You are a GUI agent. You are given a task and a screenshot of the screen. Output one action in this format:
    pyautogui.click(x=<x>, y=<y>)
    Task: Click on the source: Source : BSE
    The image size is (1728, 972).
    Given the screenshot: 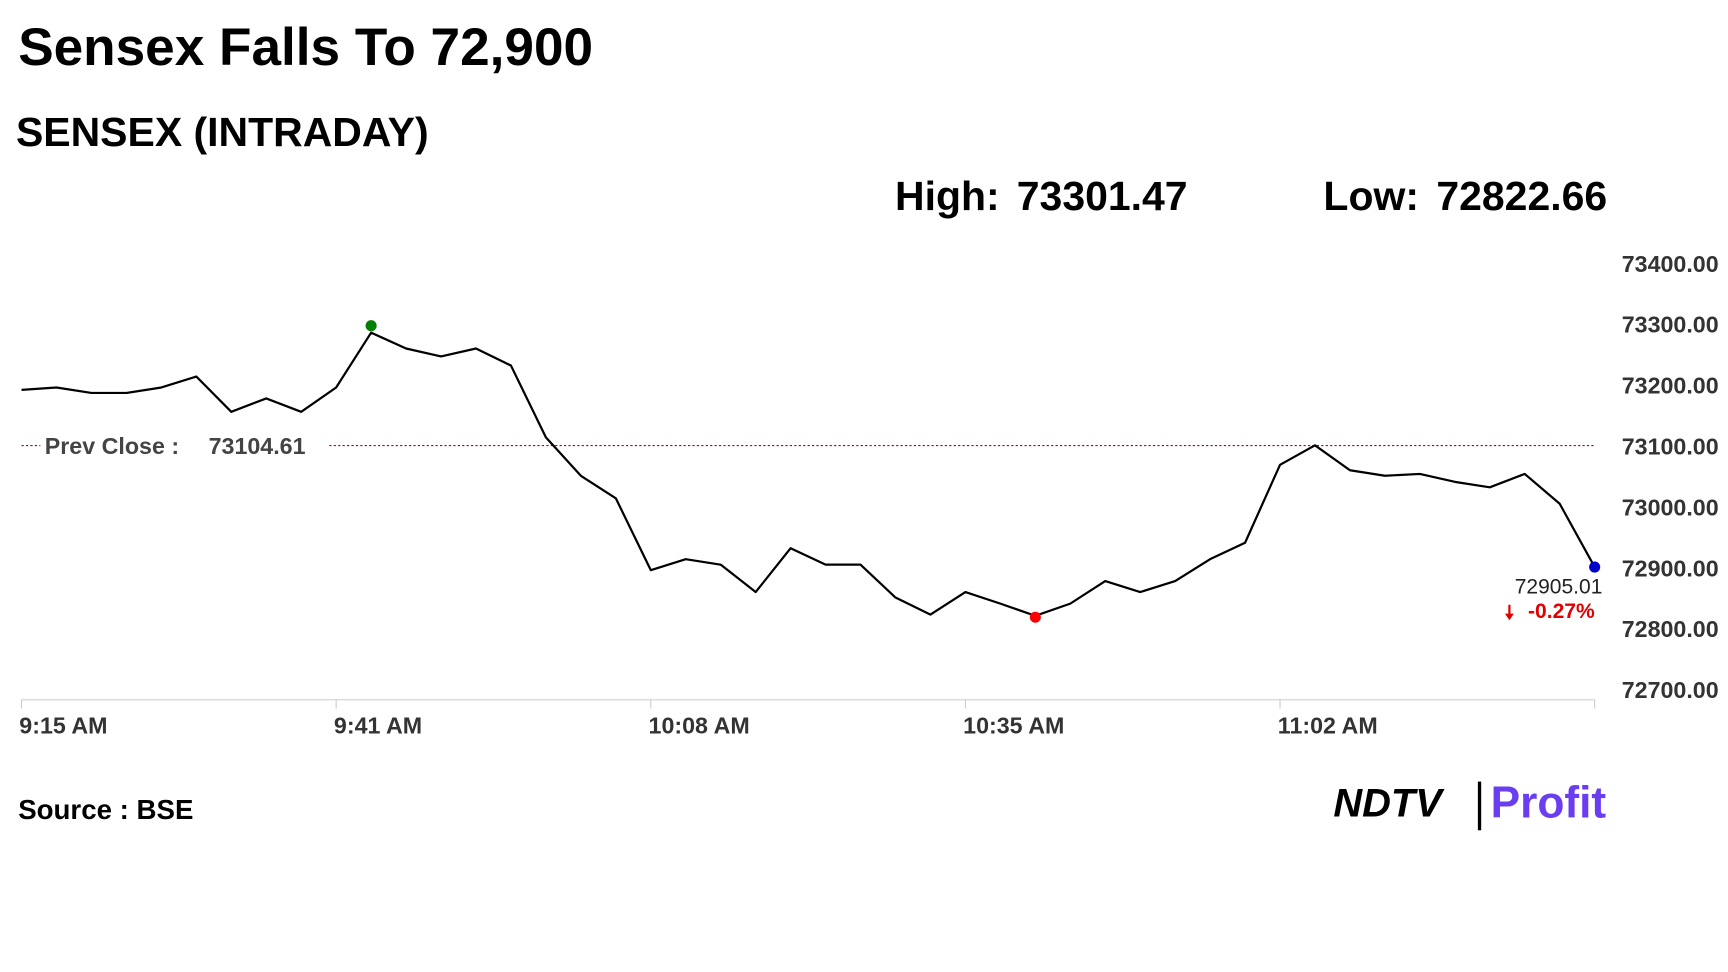 What is the action you would take?
    pyautogui.click(x=105, y=809)
    